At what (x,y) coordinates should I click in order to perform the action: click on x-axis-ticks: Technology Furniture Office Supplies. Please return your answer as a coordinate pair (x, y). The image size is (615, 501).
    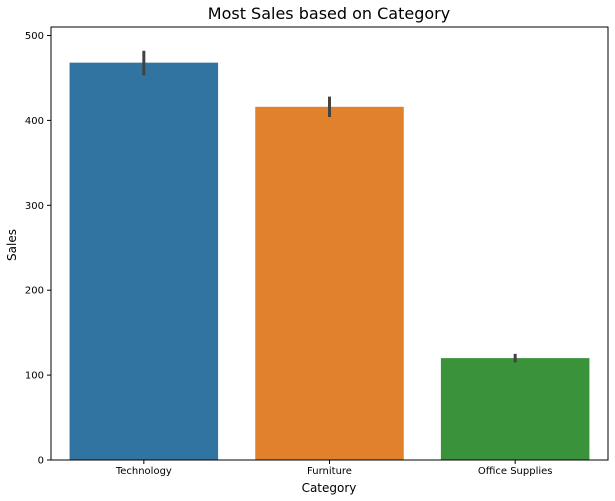
    Looking at the image, I should click on (334, 468).